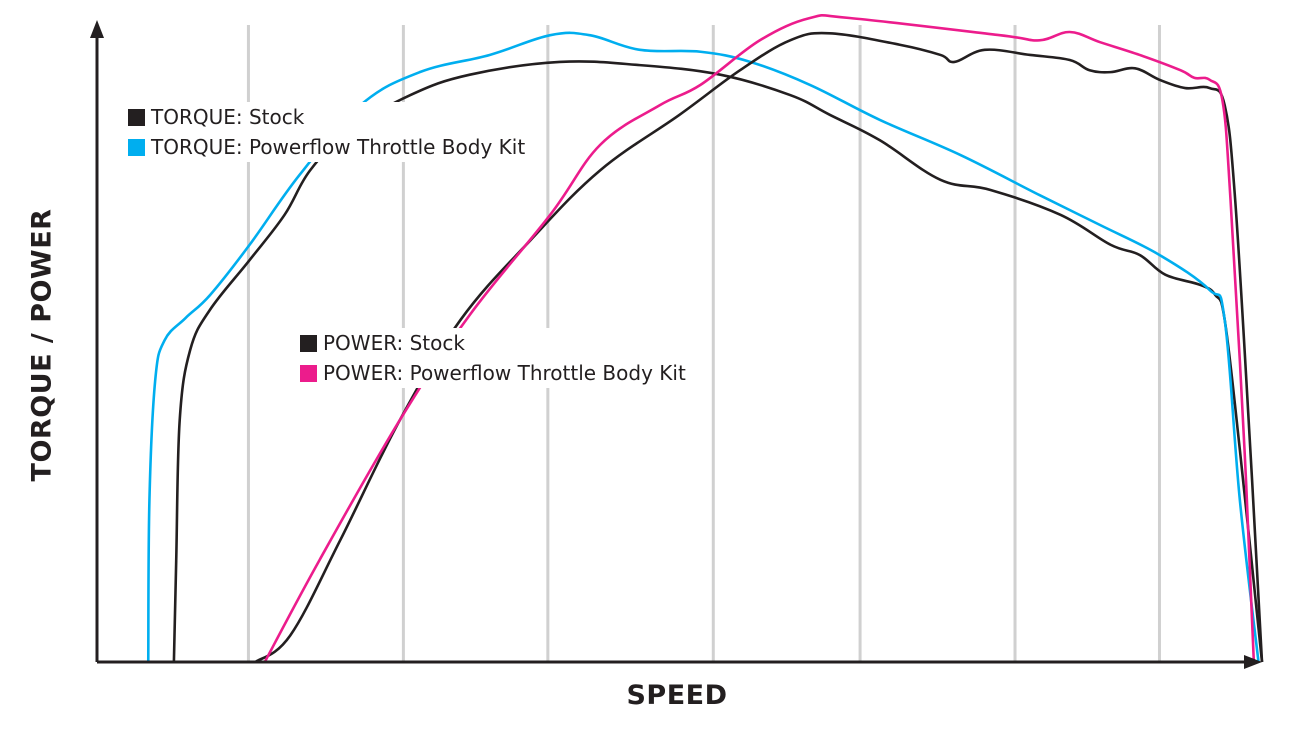 The width and height of the screenshot is (1314, 730). Describe the element at coordinates (228, 117) in the screenshot. I see `legend-label: TORQUE: Stock` at that location.